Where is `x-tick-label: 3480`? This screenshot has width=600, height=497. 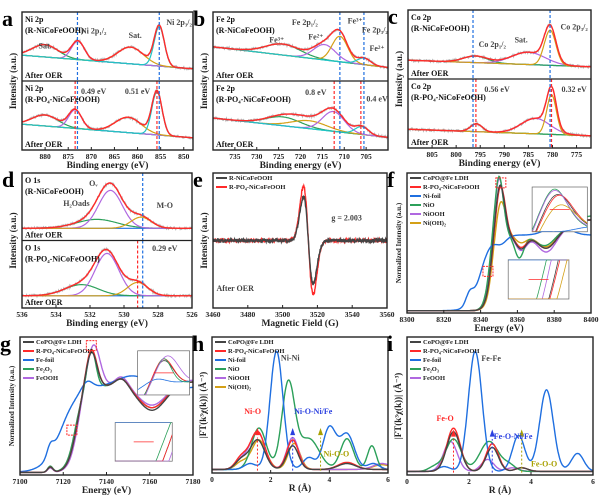
x-tick-label: 3480 is located at coordinates (247, 314).